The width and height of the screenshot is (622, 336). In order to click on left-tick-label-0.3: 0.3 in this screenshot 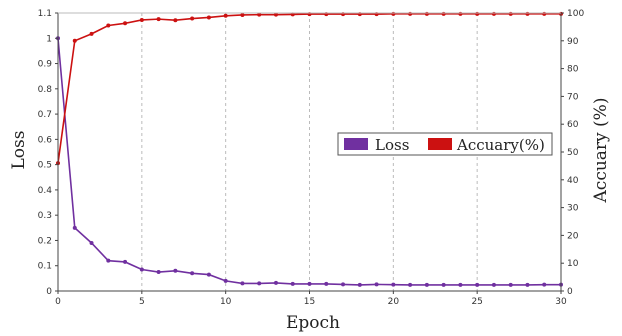, I will do `click(45, 216)`.